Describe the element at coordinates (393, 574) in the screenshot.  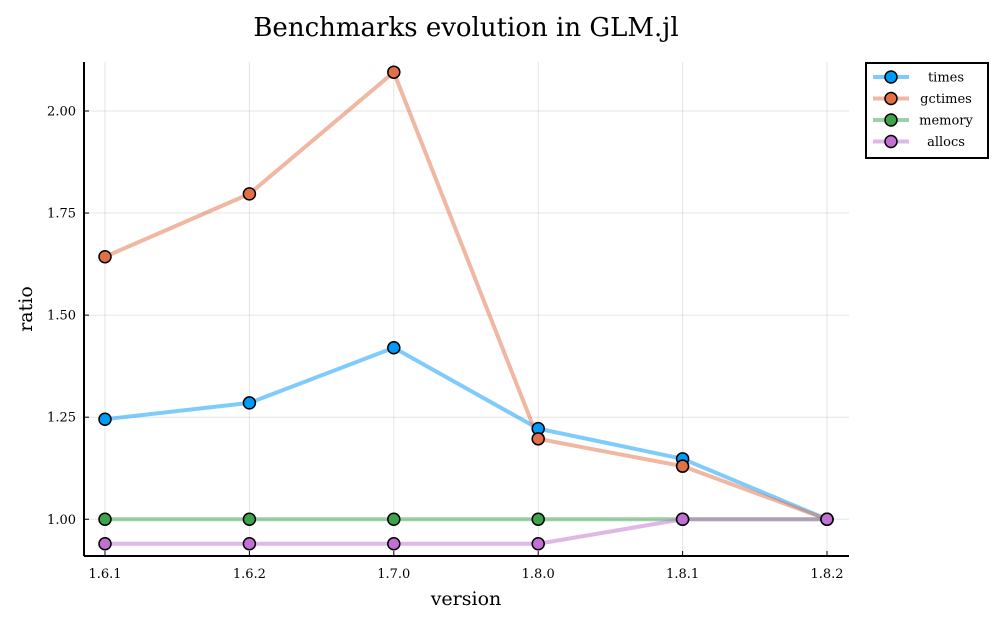
I see `x-tick-label: 1.7.0` at that location.